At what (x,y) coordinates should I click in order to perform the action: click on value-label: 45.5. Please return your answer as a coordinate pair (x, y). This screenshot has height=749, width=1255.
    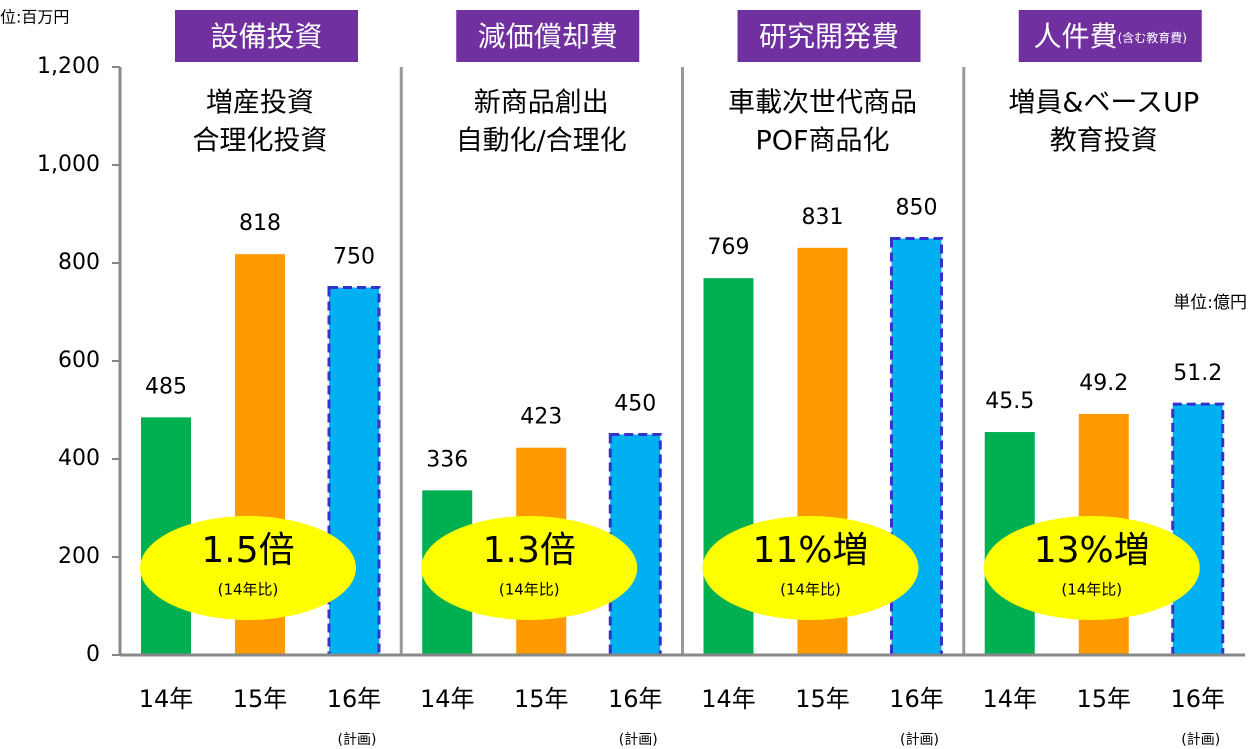
    Looking at the image, I should click on (1009, 401).